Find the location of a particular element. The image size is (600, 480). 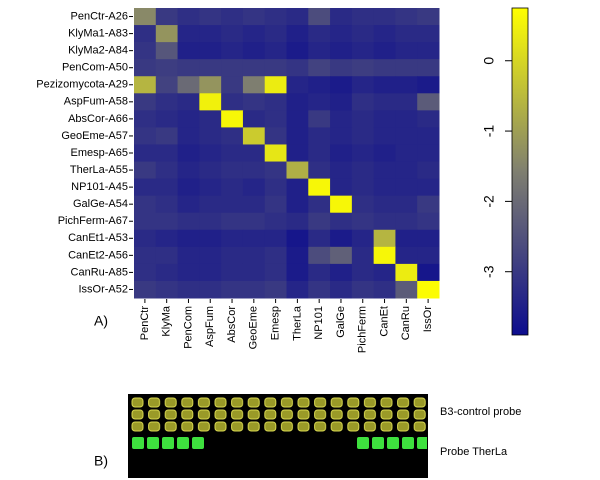

row-label: Emesp-A65 is located at coordinates (99, 153).